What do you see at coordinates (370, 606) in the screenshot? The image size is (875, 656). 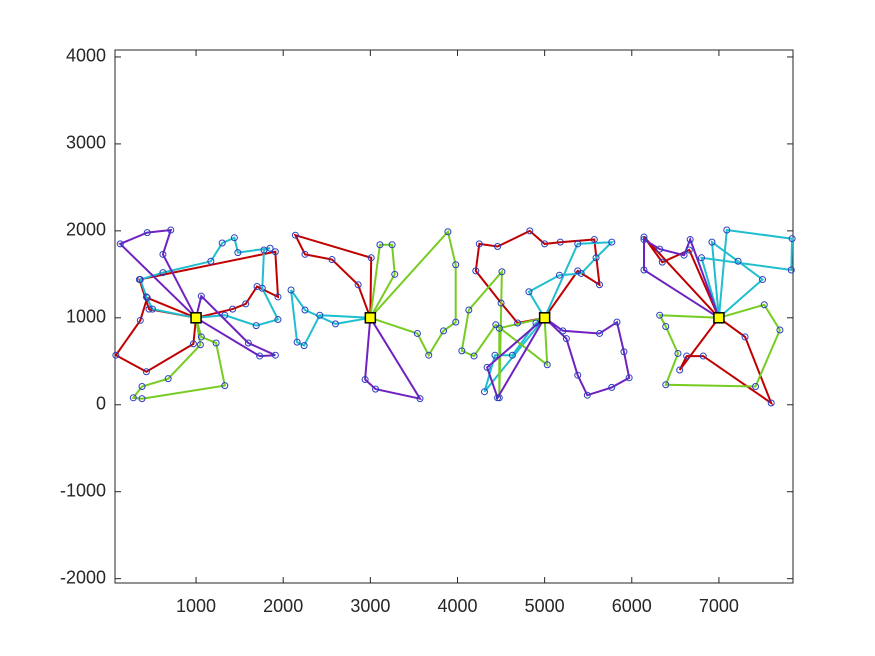 I see `x-tick-label: 3000` at bounding box center [370, 606].